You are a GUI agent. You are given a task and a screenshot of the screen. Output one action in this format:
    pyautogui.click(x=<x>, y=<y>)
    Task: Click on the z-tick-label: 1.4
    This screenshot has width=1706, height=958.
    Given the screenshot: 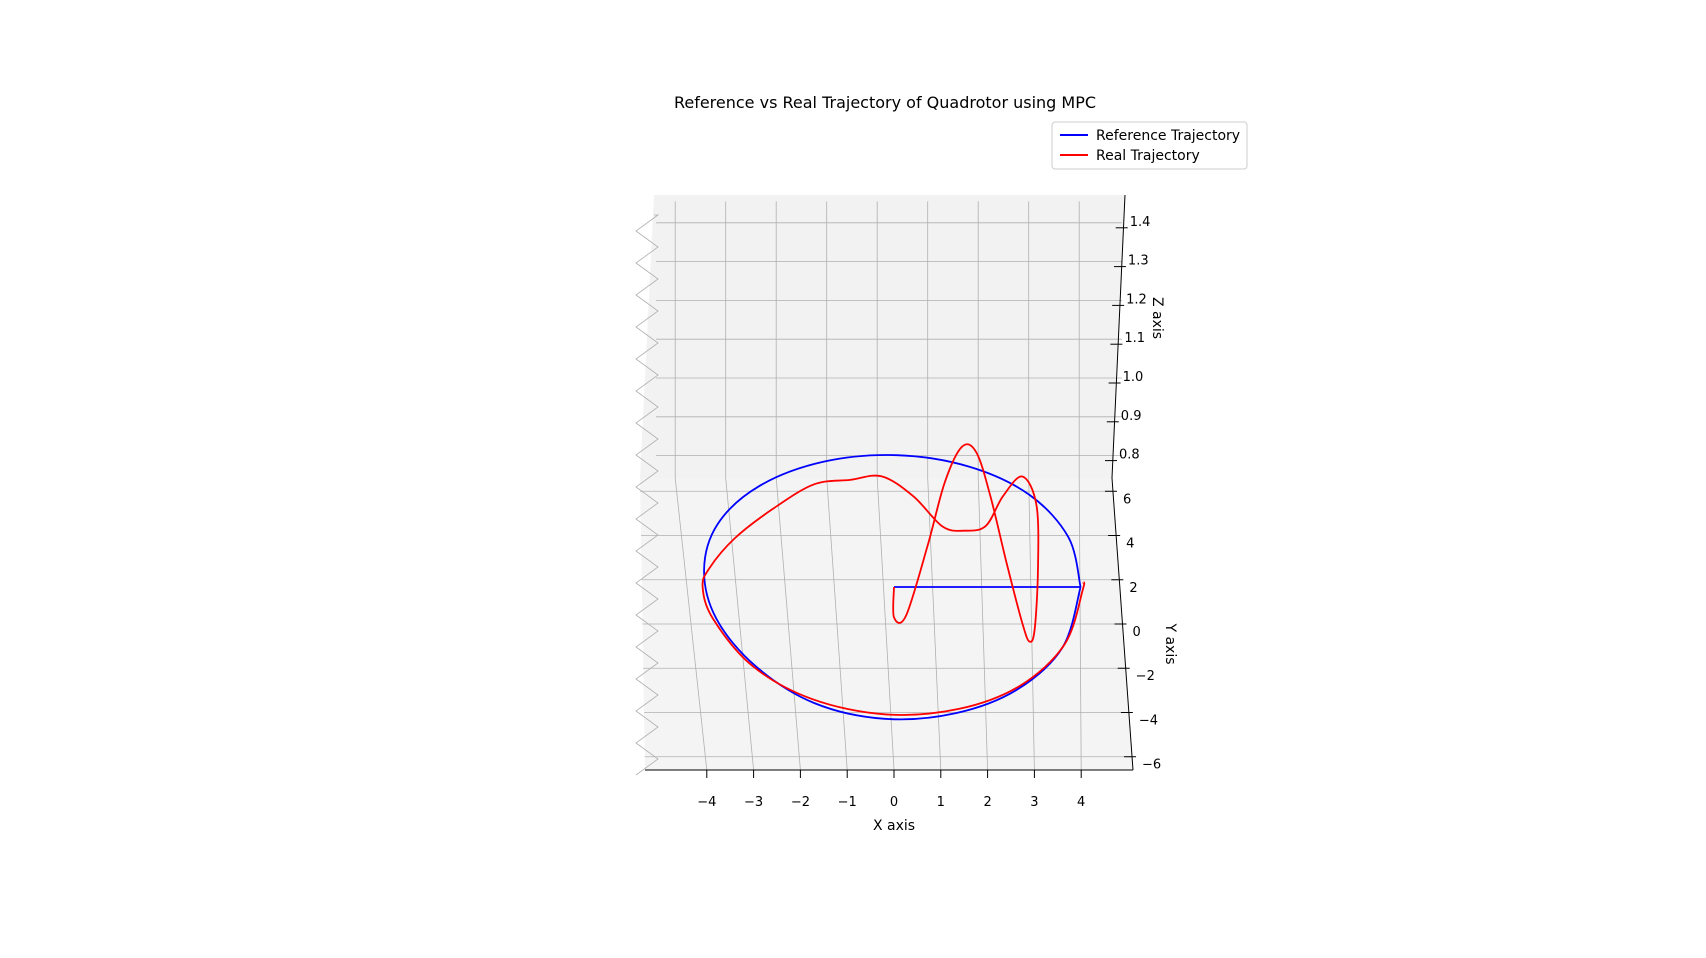 What is the action you would take?
    pyautogui.click(x=1140, y=222)
    